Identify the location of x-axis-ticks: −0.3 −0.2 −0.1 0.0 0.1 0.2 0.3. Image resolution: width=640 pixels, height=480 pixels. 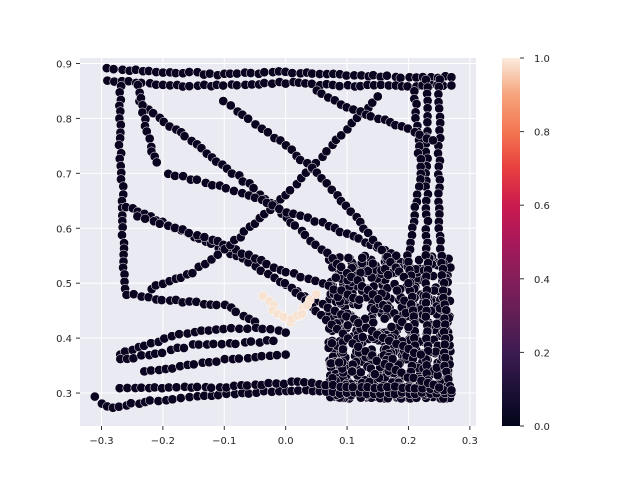
(283, 436).